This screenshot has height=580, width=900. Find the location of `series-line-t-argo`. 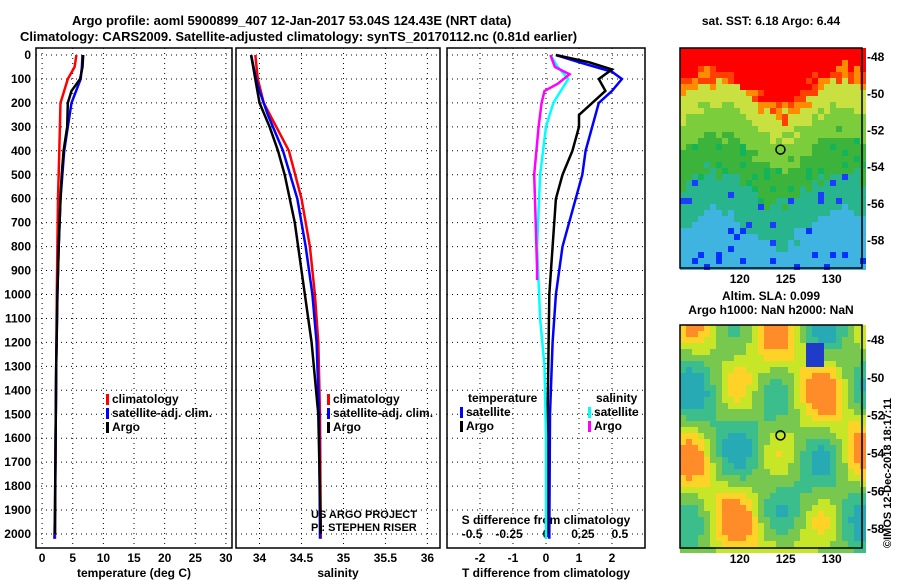

series-line-t-argo is located at coordinates (580, 293).